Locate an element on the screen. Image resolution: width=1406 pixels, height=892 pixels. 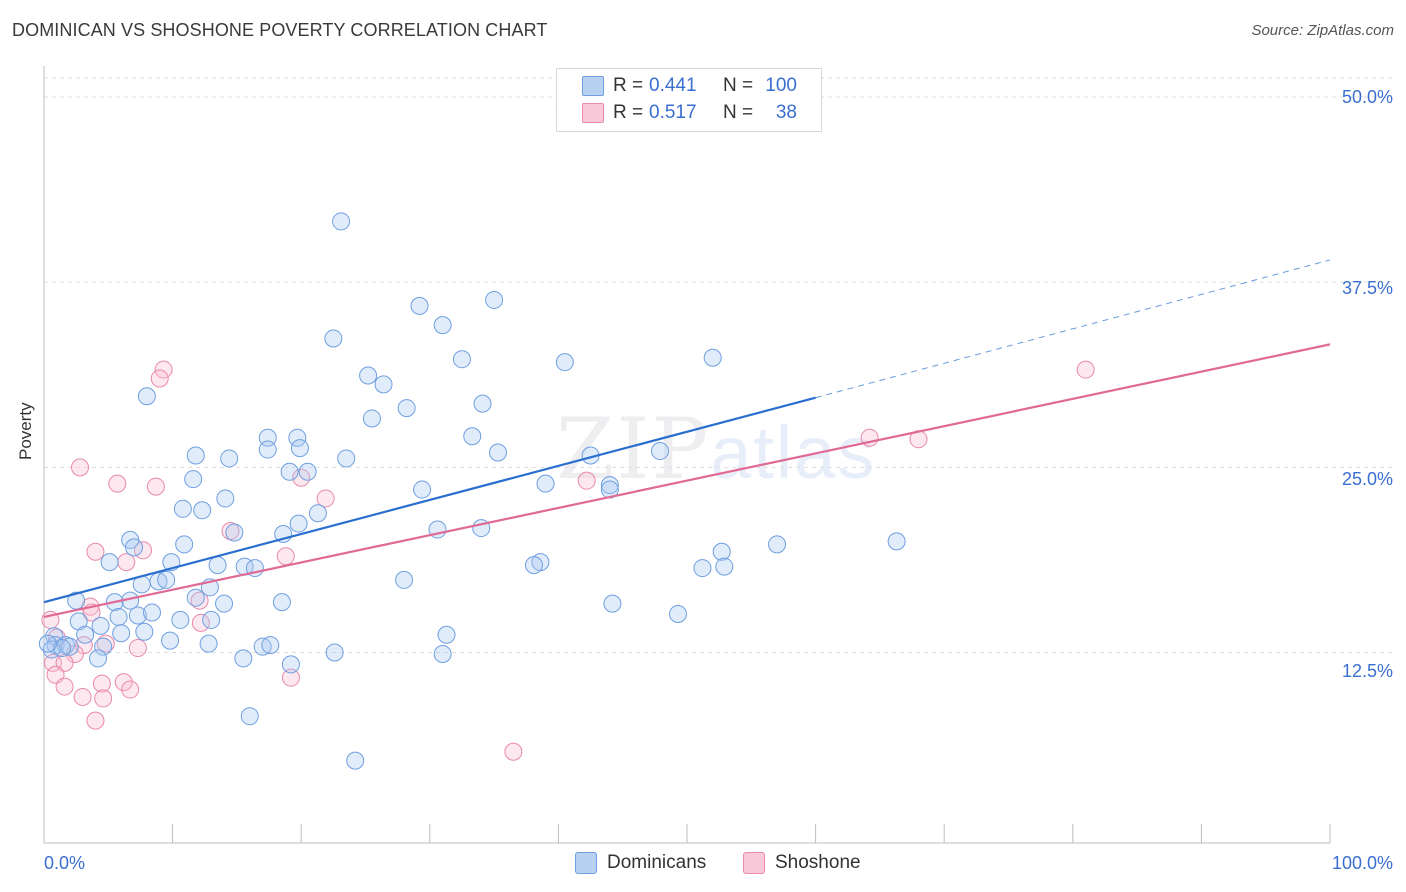
x-tick-min: 0.0% is located at coordinates (65, 863).